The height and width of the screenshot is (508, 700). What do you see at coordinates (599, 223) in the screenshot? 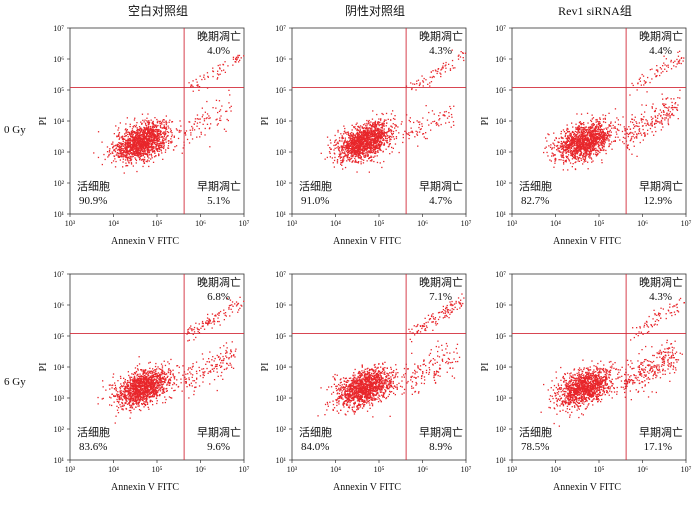
I see `x-tick-label: 10⁵` at bounding box center [599, 223].